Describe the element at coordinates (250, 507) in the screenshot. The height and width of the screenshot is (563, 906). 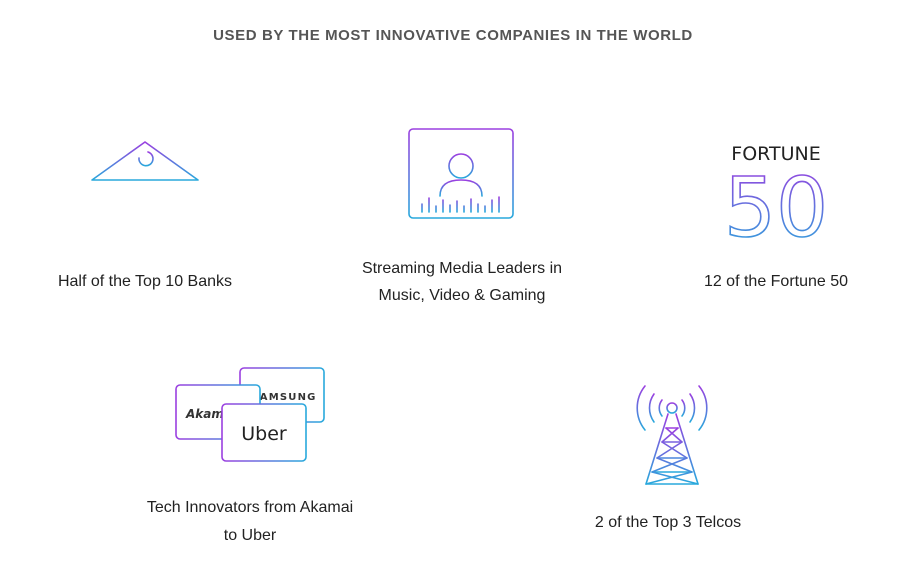
I see `caption: Tech Innovators from Akamai` at that location.